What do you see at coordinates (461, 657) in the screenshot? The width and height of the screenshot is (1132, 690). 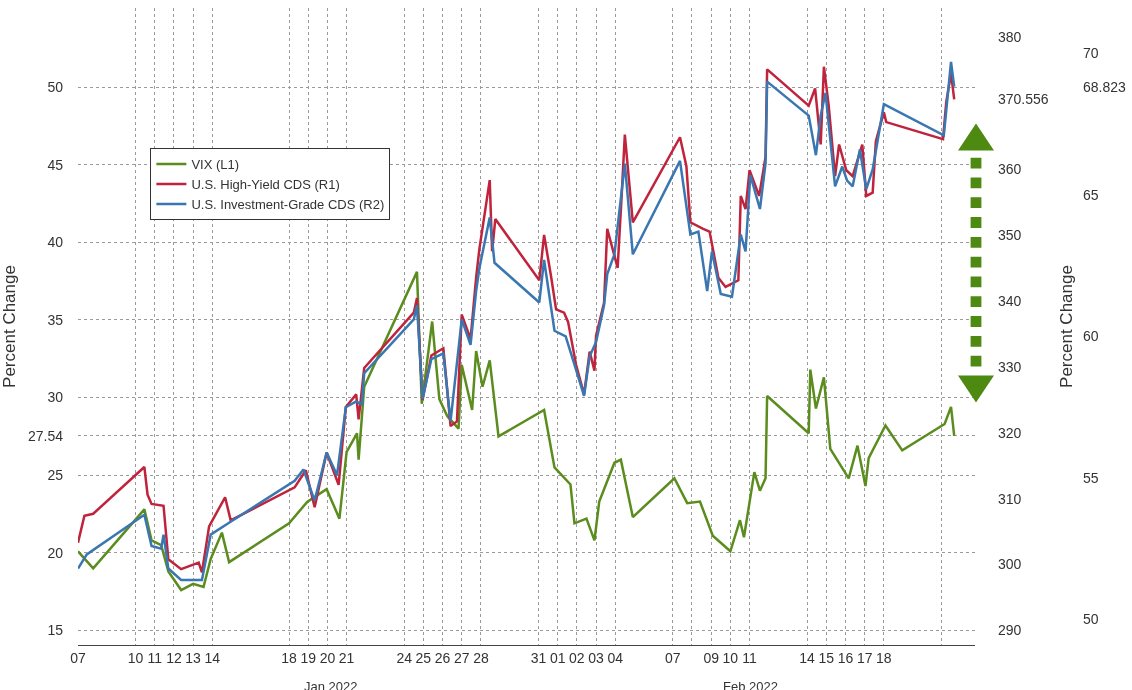 I see `x-tick-label: 27` at bounding box center [461, 657].